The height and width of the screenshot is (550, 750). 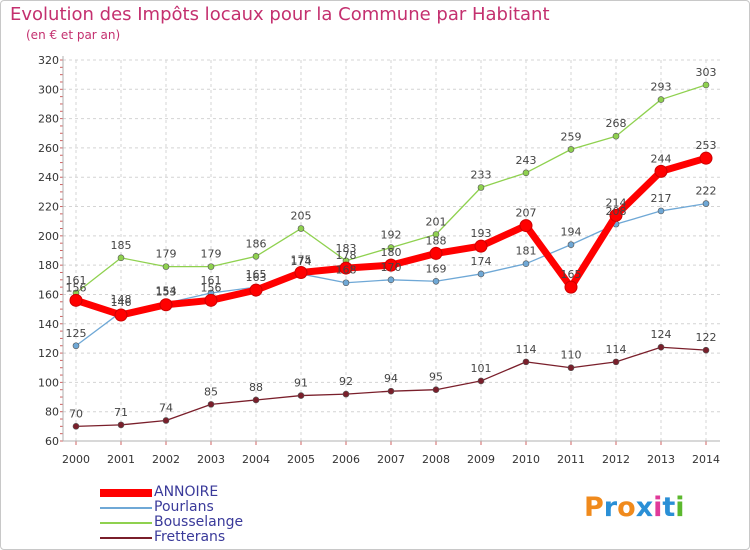 What do you see at coordinates (121, 412) in the screenshot?
I see `data-label-fretterans: 71` at bounding box center [121, 412].